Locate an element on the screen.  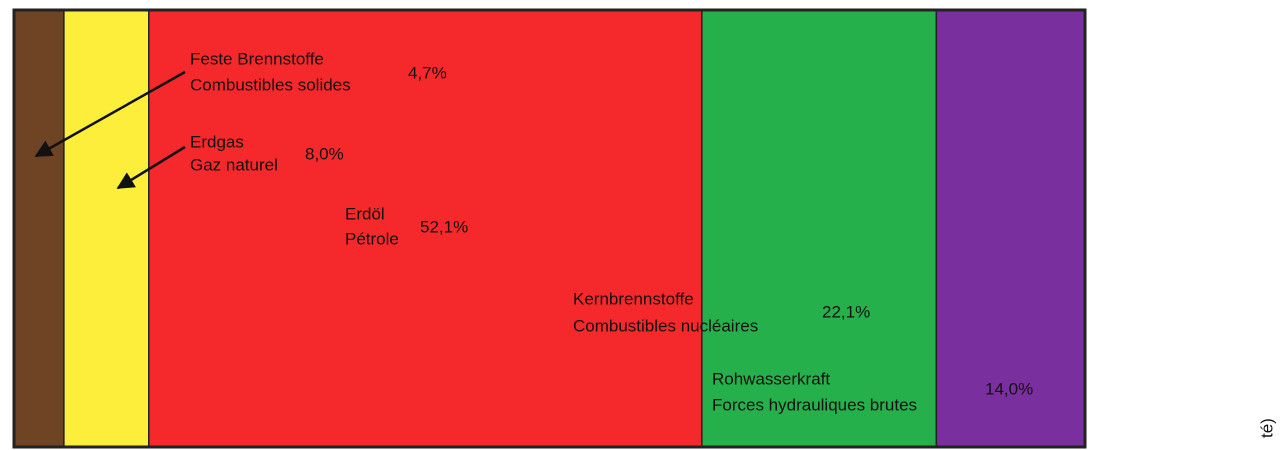
segment-label: Erdgas is located at coordinates (217, 141).